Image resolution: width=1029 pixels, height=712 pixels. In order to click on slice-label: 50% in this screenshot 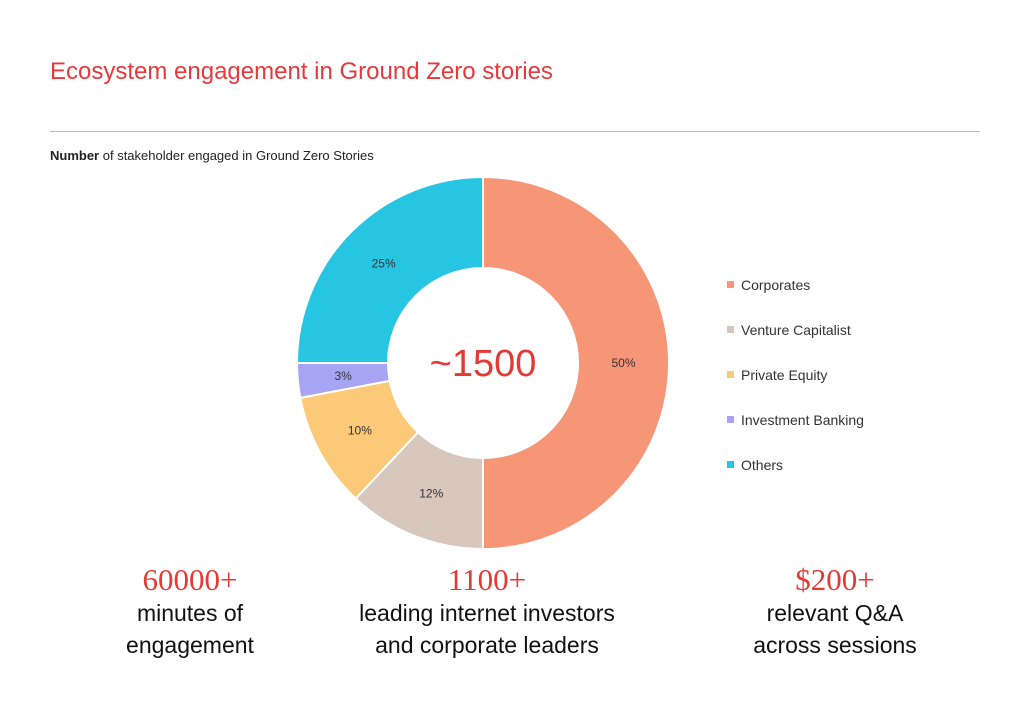, I will do `click(623, 363)`.